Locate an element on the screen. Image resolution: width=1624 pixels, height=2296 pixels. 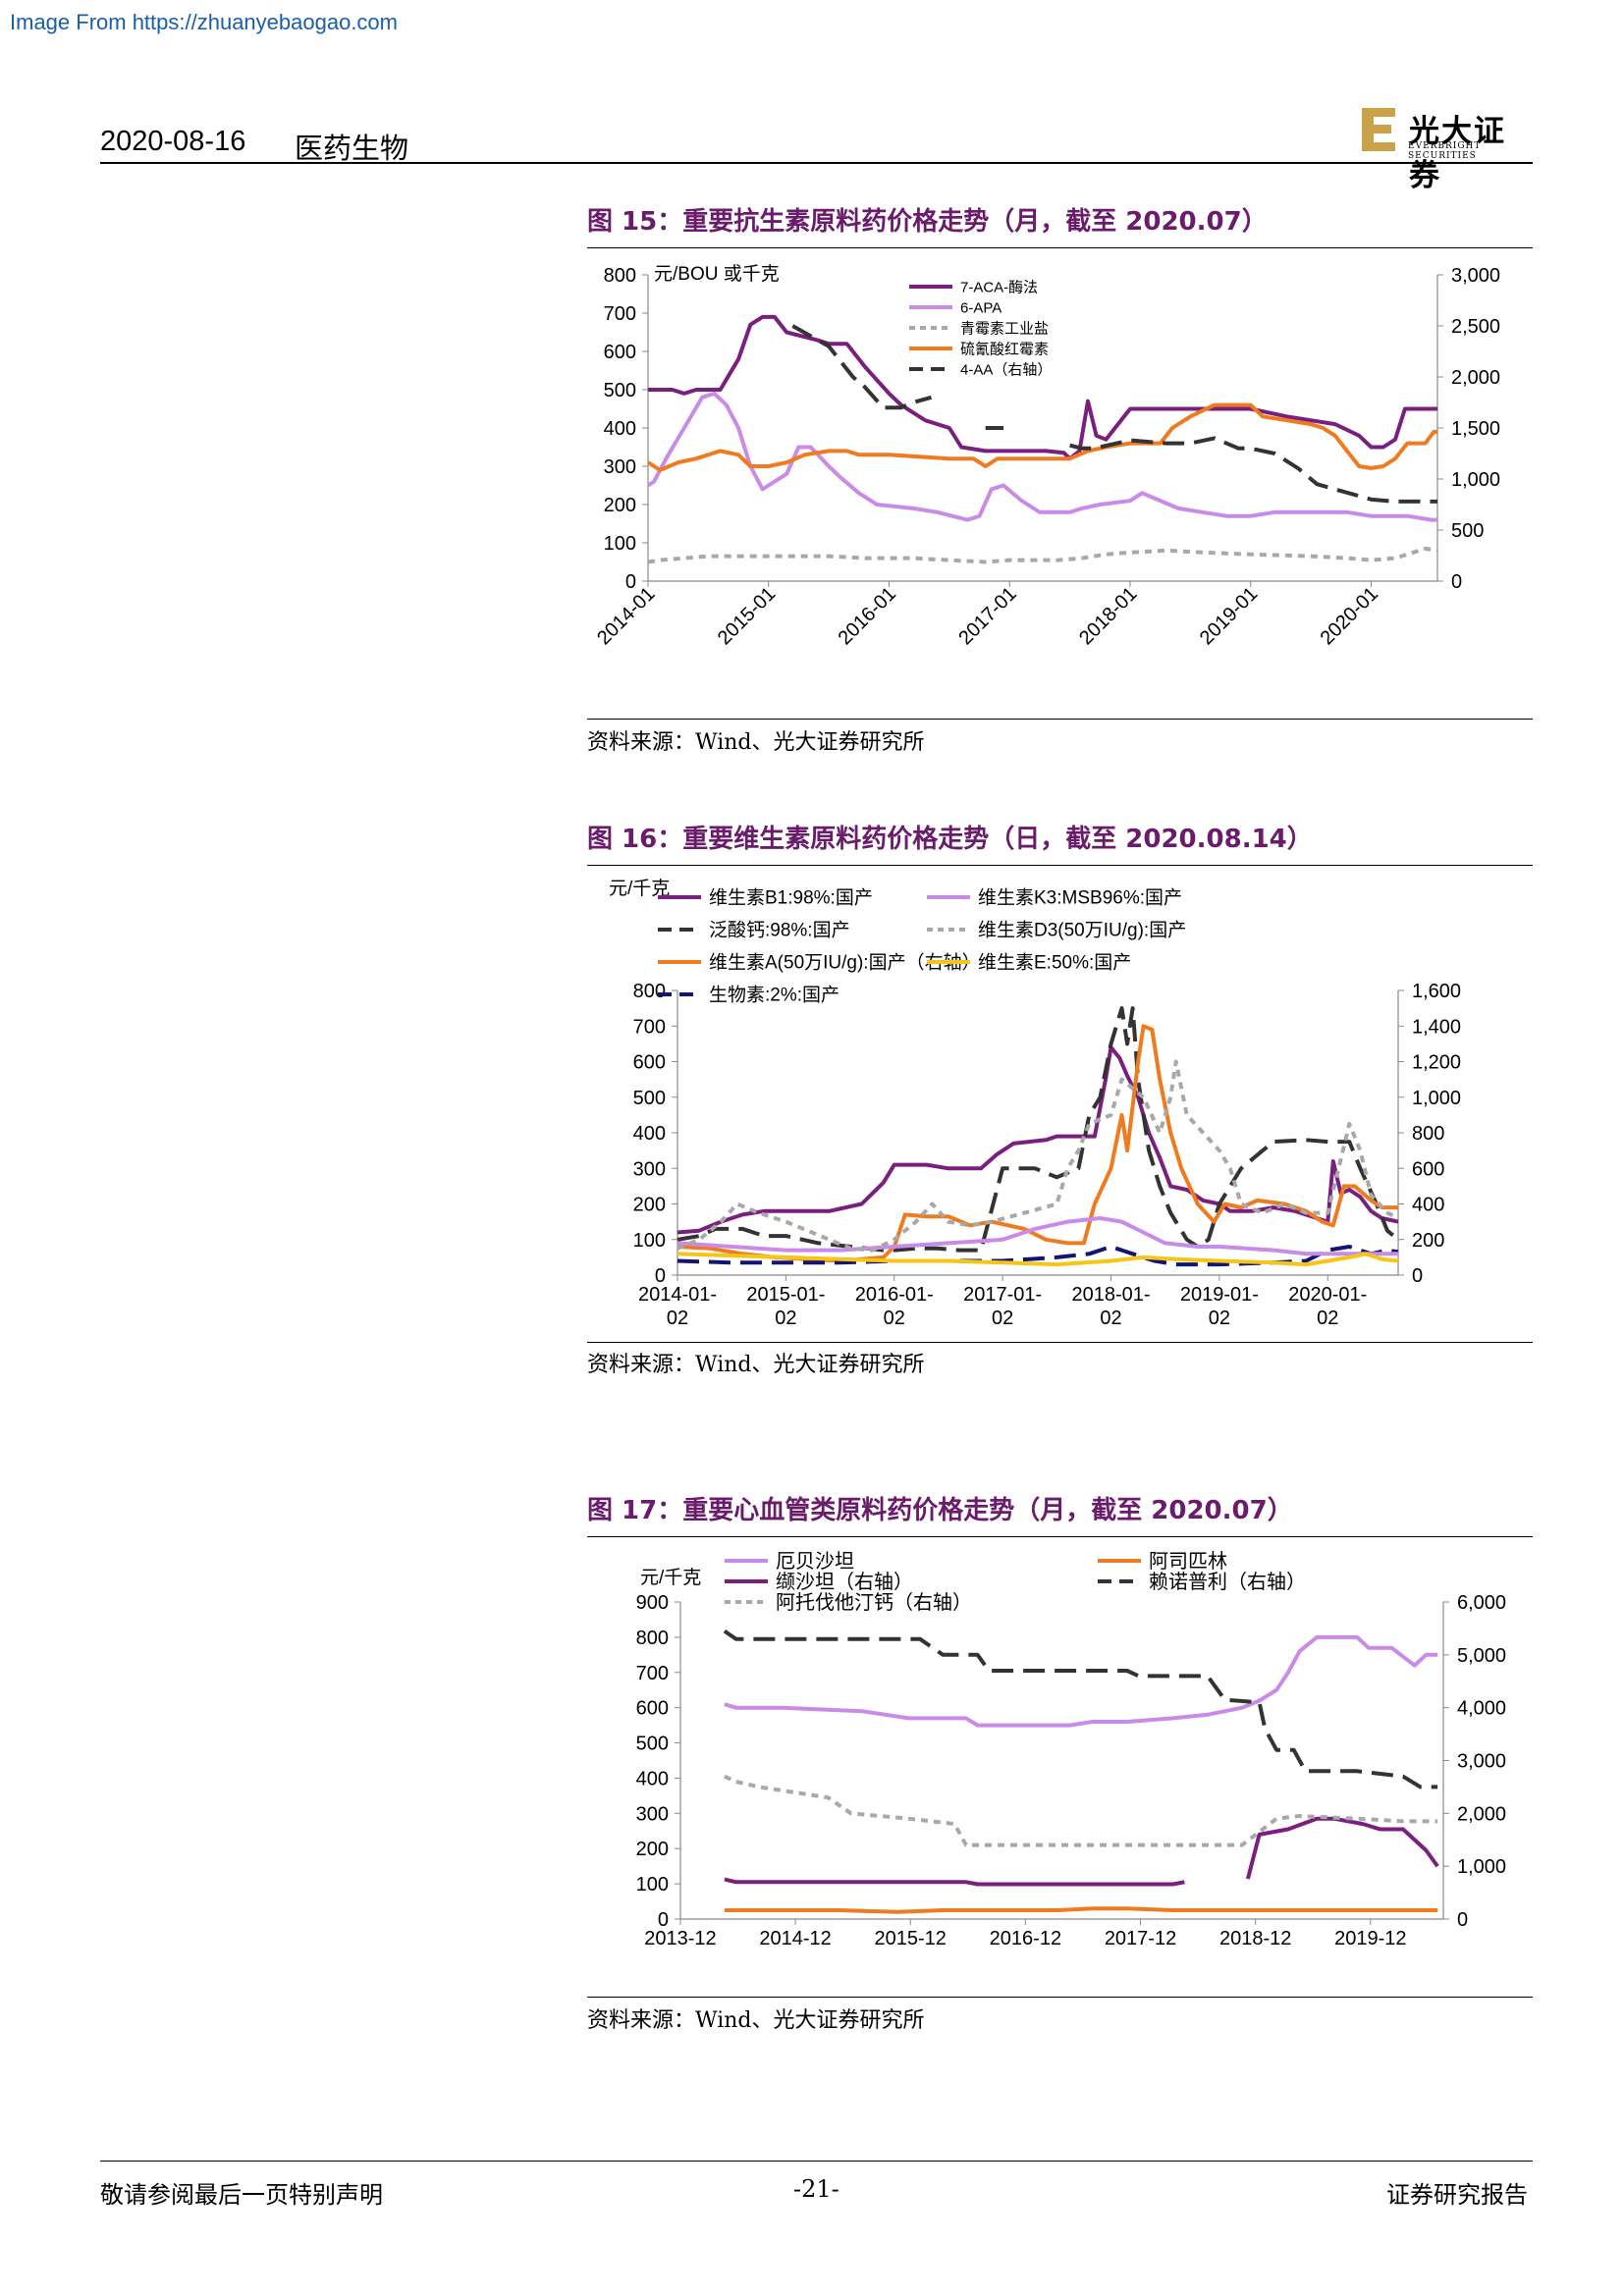
right-tick-label: 500 is located at coordinates (1467, 531).